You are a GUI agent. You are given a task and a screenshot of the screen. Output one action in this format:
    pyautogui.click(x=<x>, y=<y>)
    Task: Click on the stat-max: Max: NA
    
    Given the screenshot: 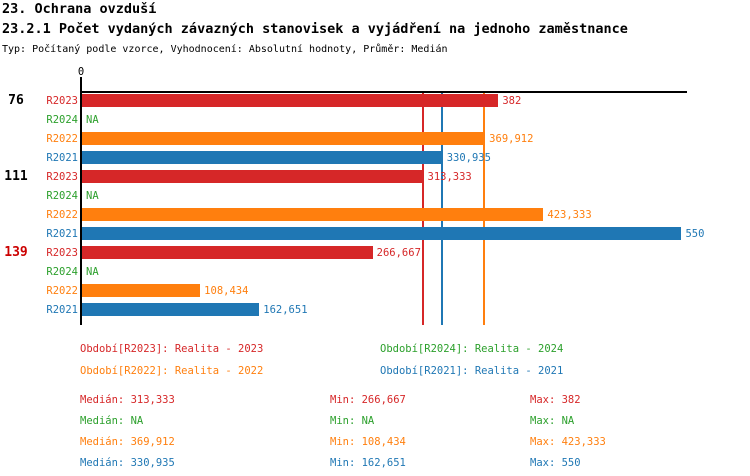 What is the action you would take?
    pyautogui.click(x=552, y=421)
    